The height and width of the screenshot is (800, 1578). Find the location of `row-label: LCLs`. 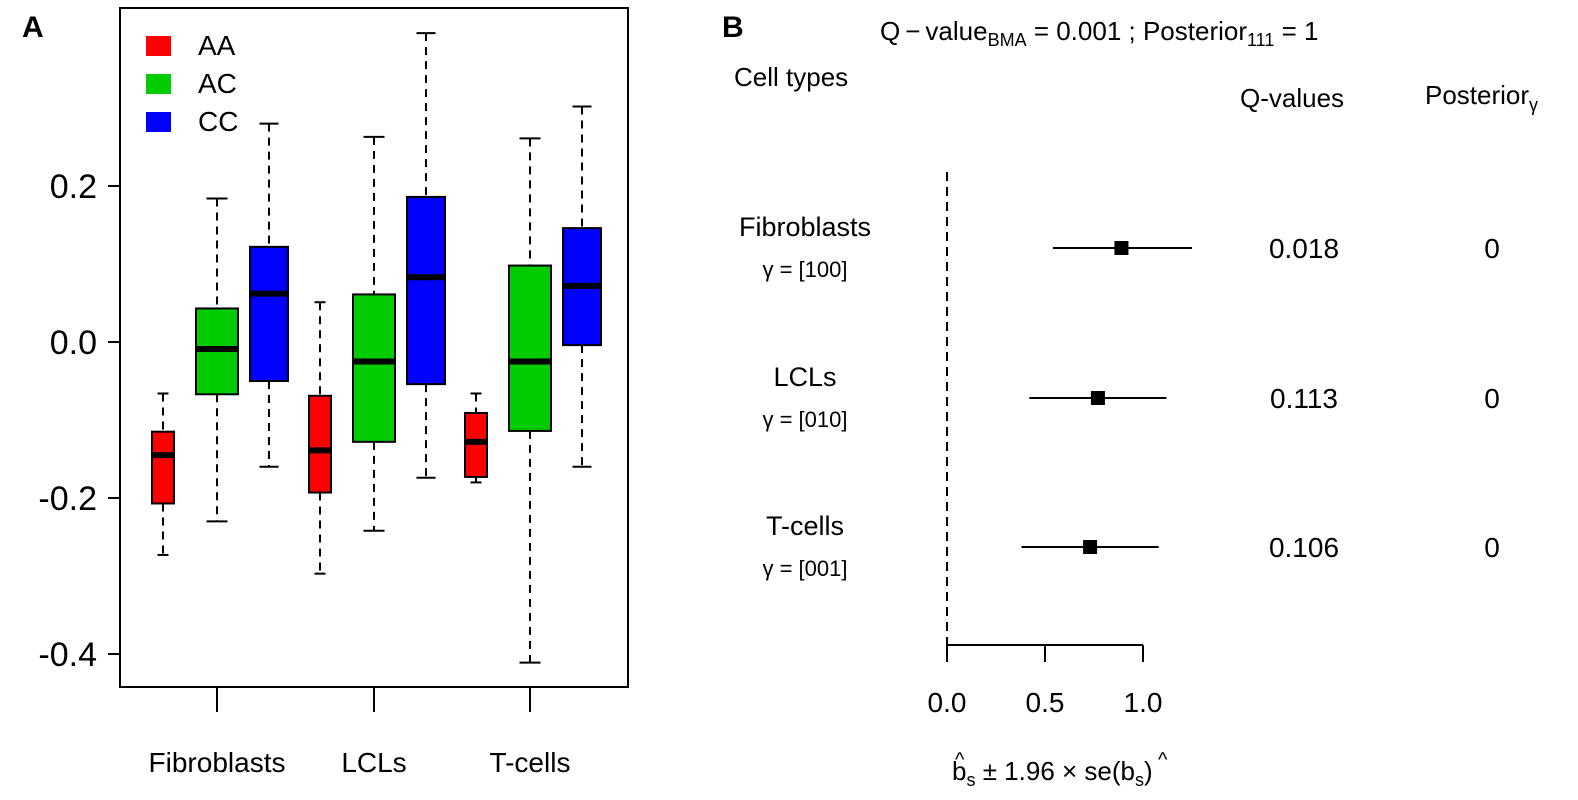

row-label: LCLs is located at coordinates (804, 377).